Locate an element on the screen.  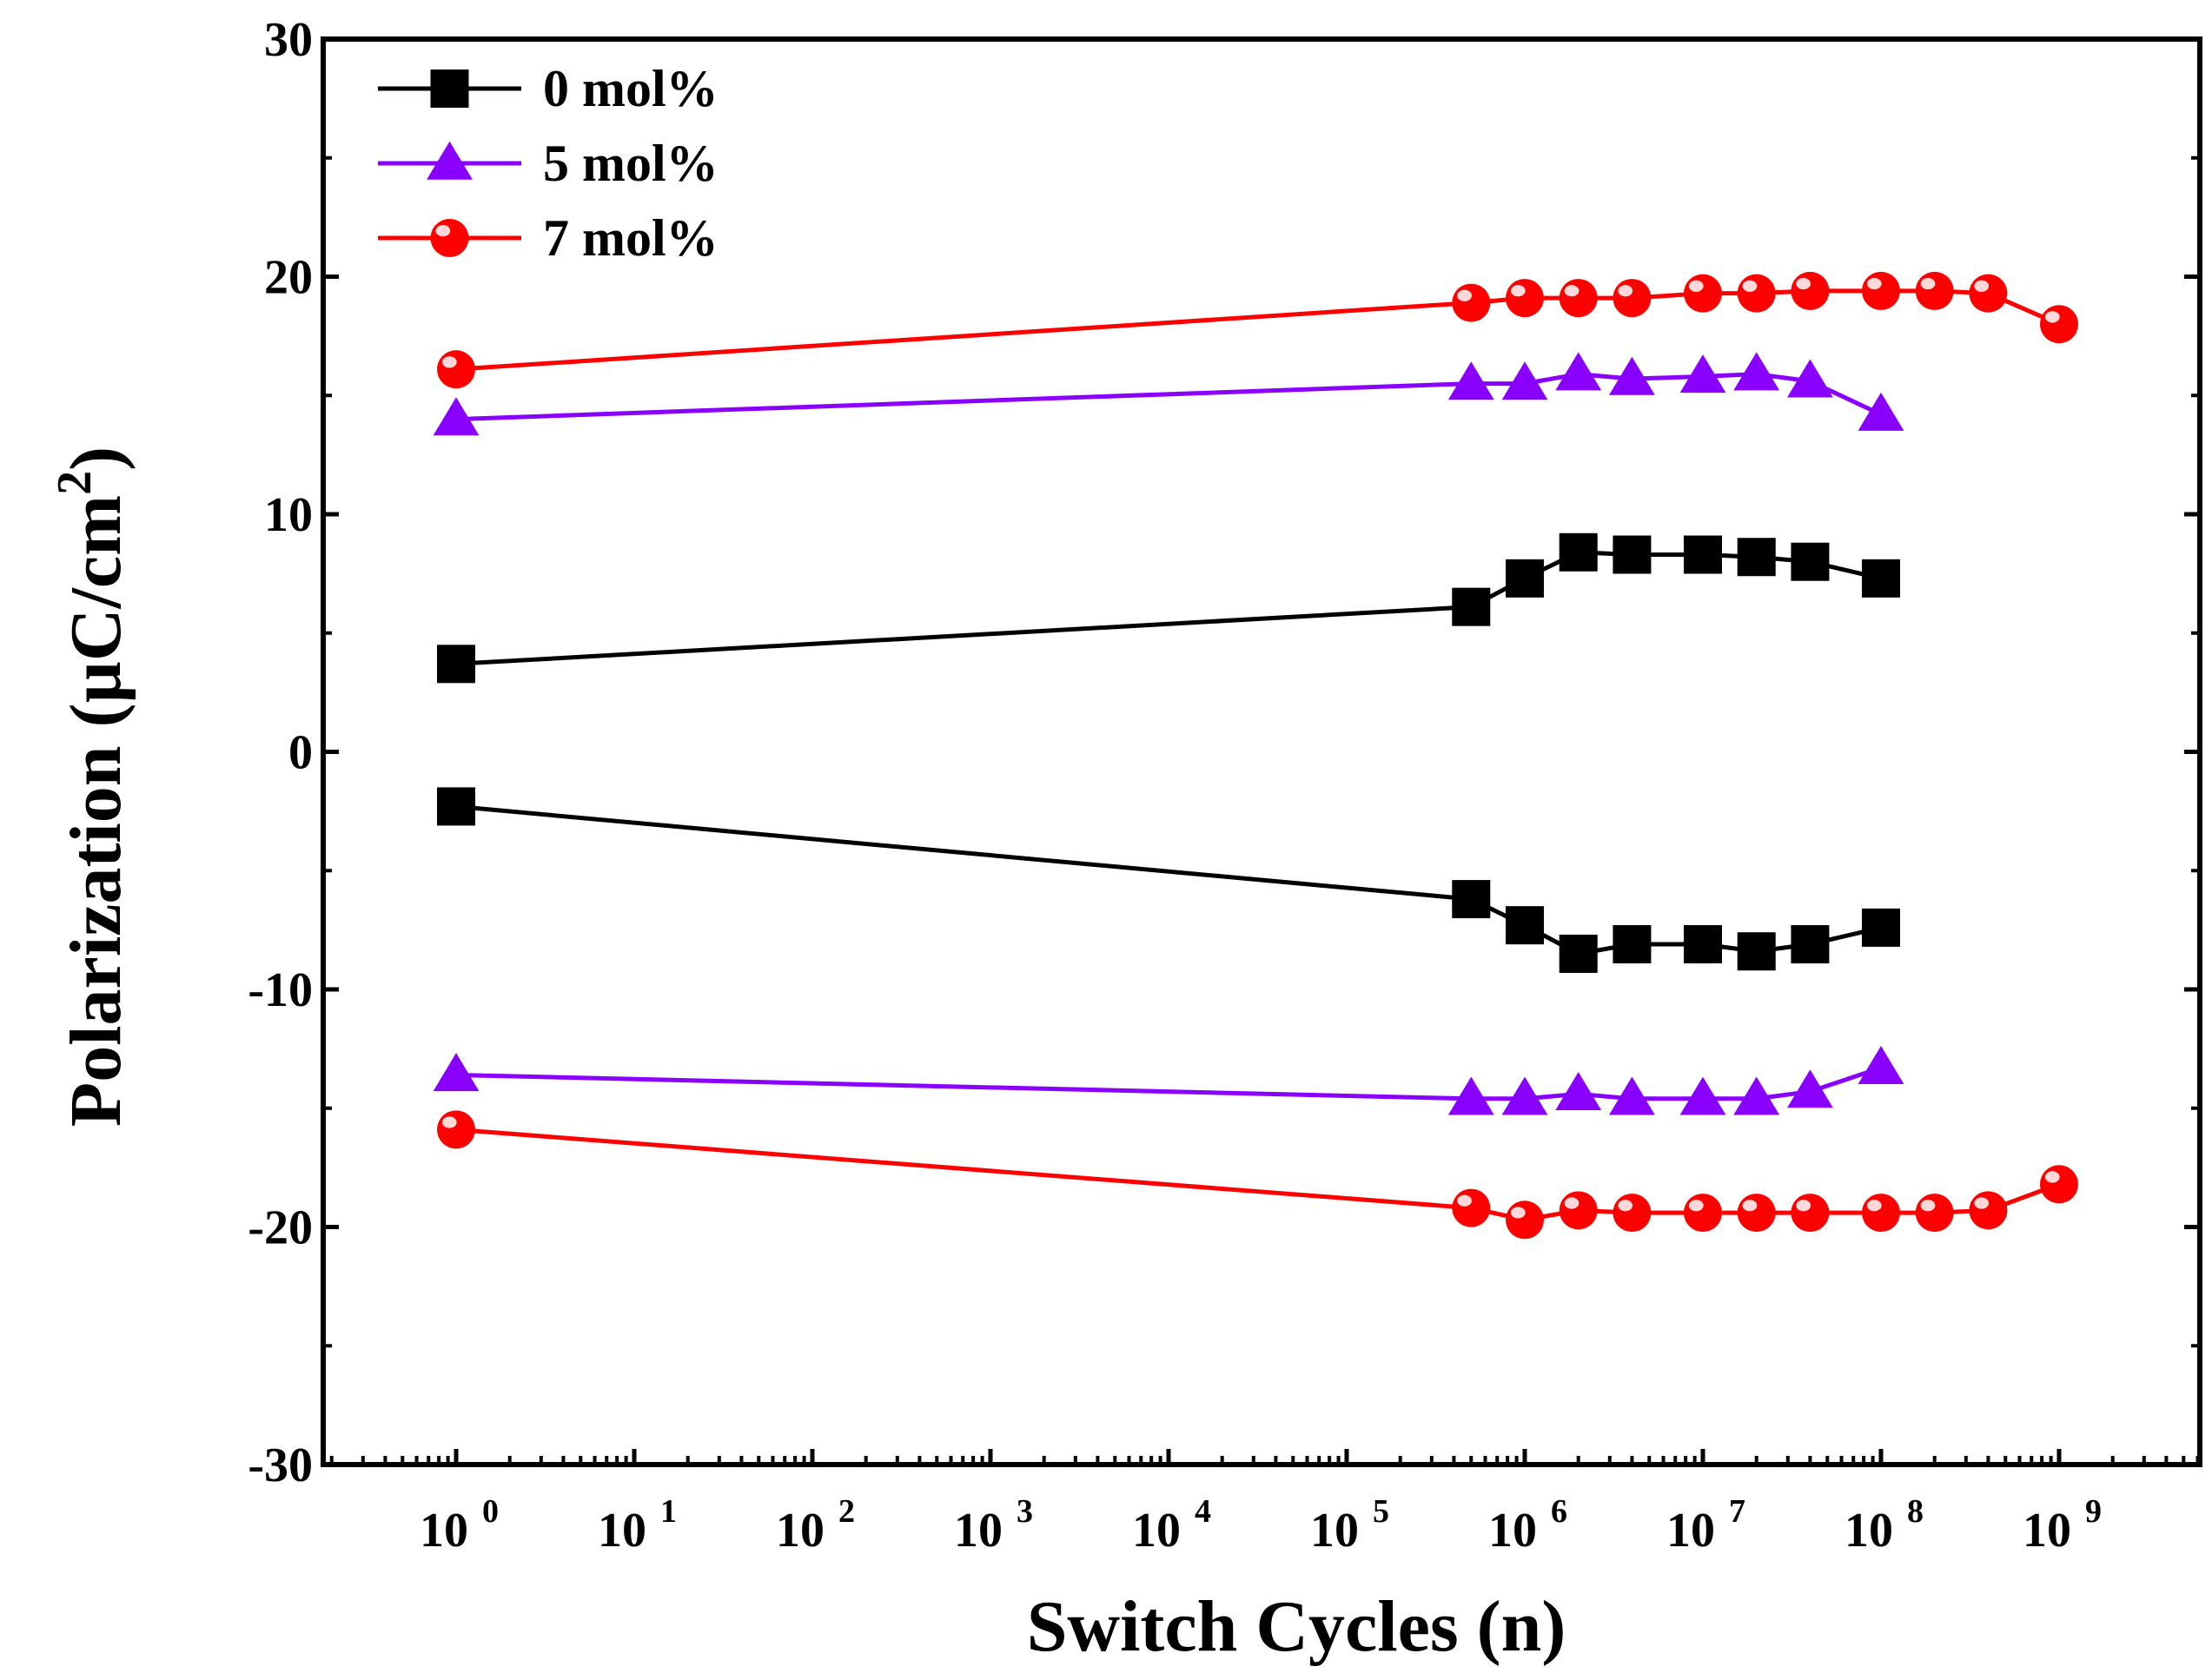
data-point-2-negative-4-highlight is located at coordinates (1626, 1206).